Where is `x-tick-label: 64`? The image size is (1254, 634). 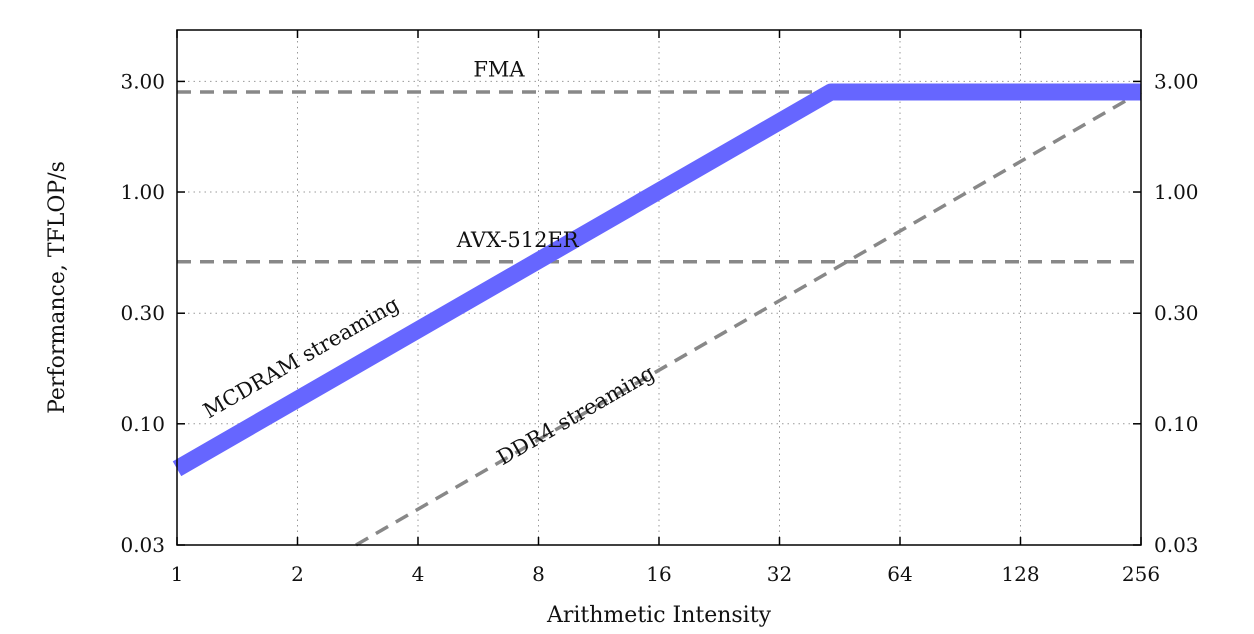 x-tick-label: 64 is located at coordinates (899, 574).